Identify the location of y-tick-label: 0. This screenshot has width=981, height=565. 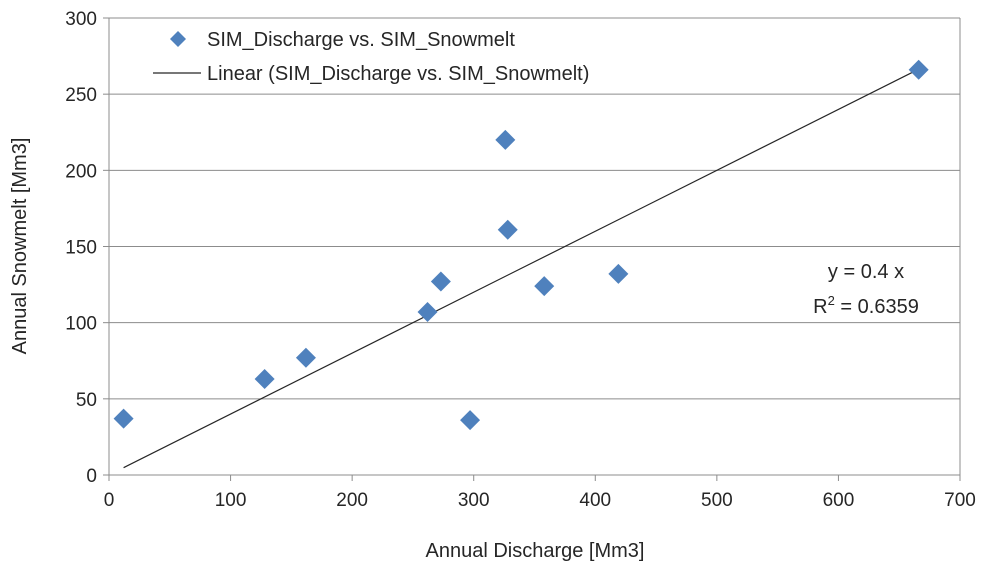
(91, 476).